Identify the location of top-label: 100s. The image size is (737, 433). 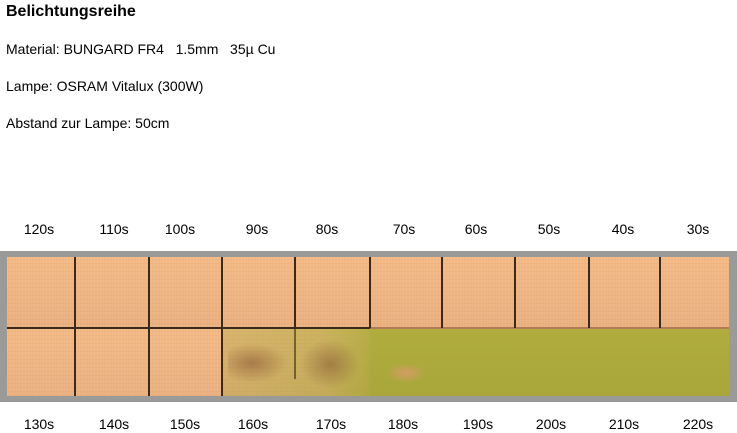
(180, 229).